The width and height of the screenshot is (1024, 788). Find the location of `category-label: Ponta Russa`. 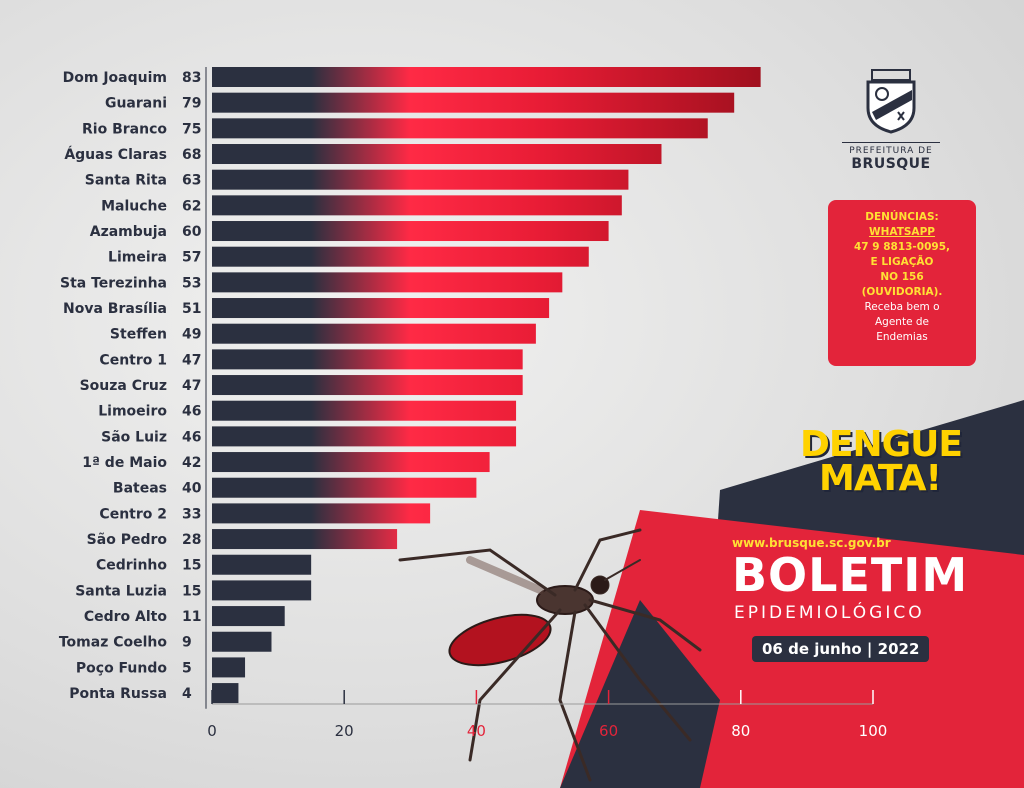

category-label: Ponta Russa is located at coordinates (118, 694).